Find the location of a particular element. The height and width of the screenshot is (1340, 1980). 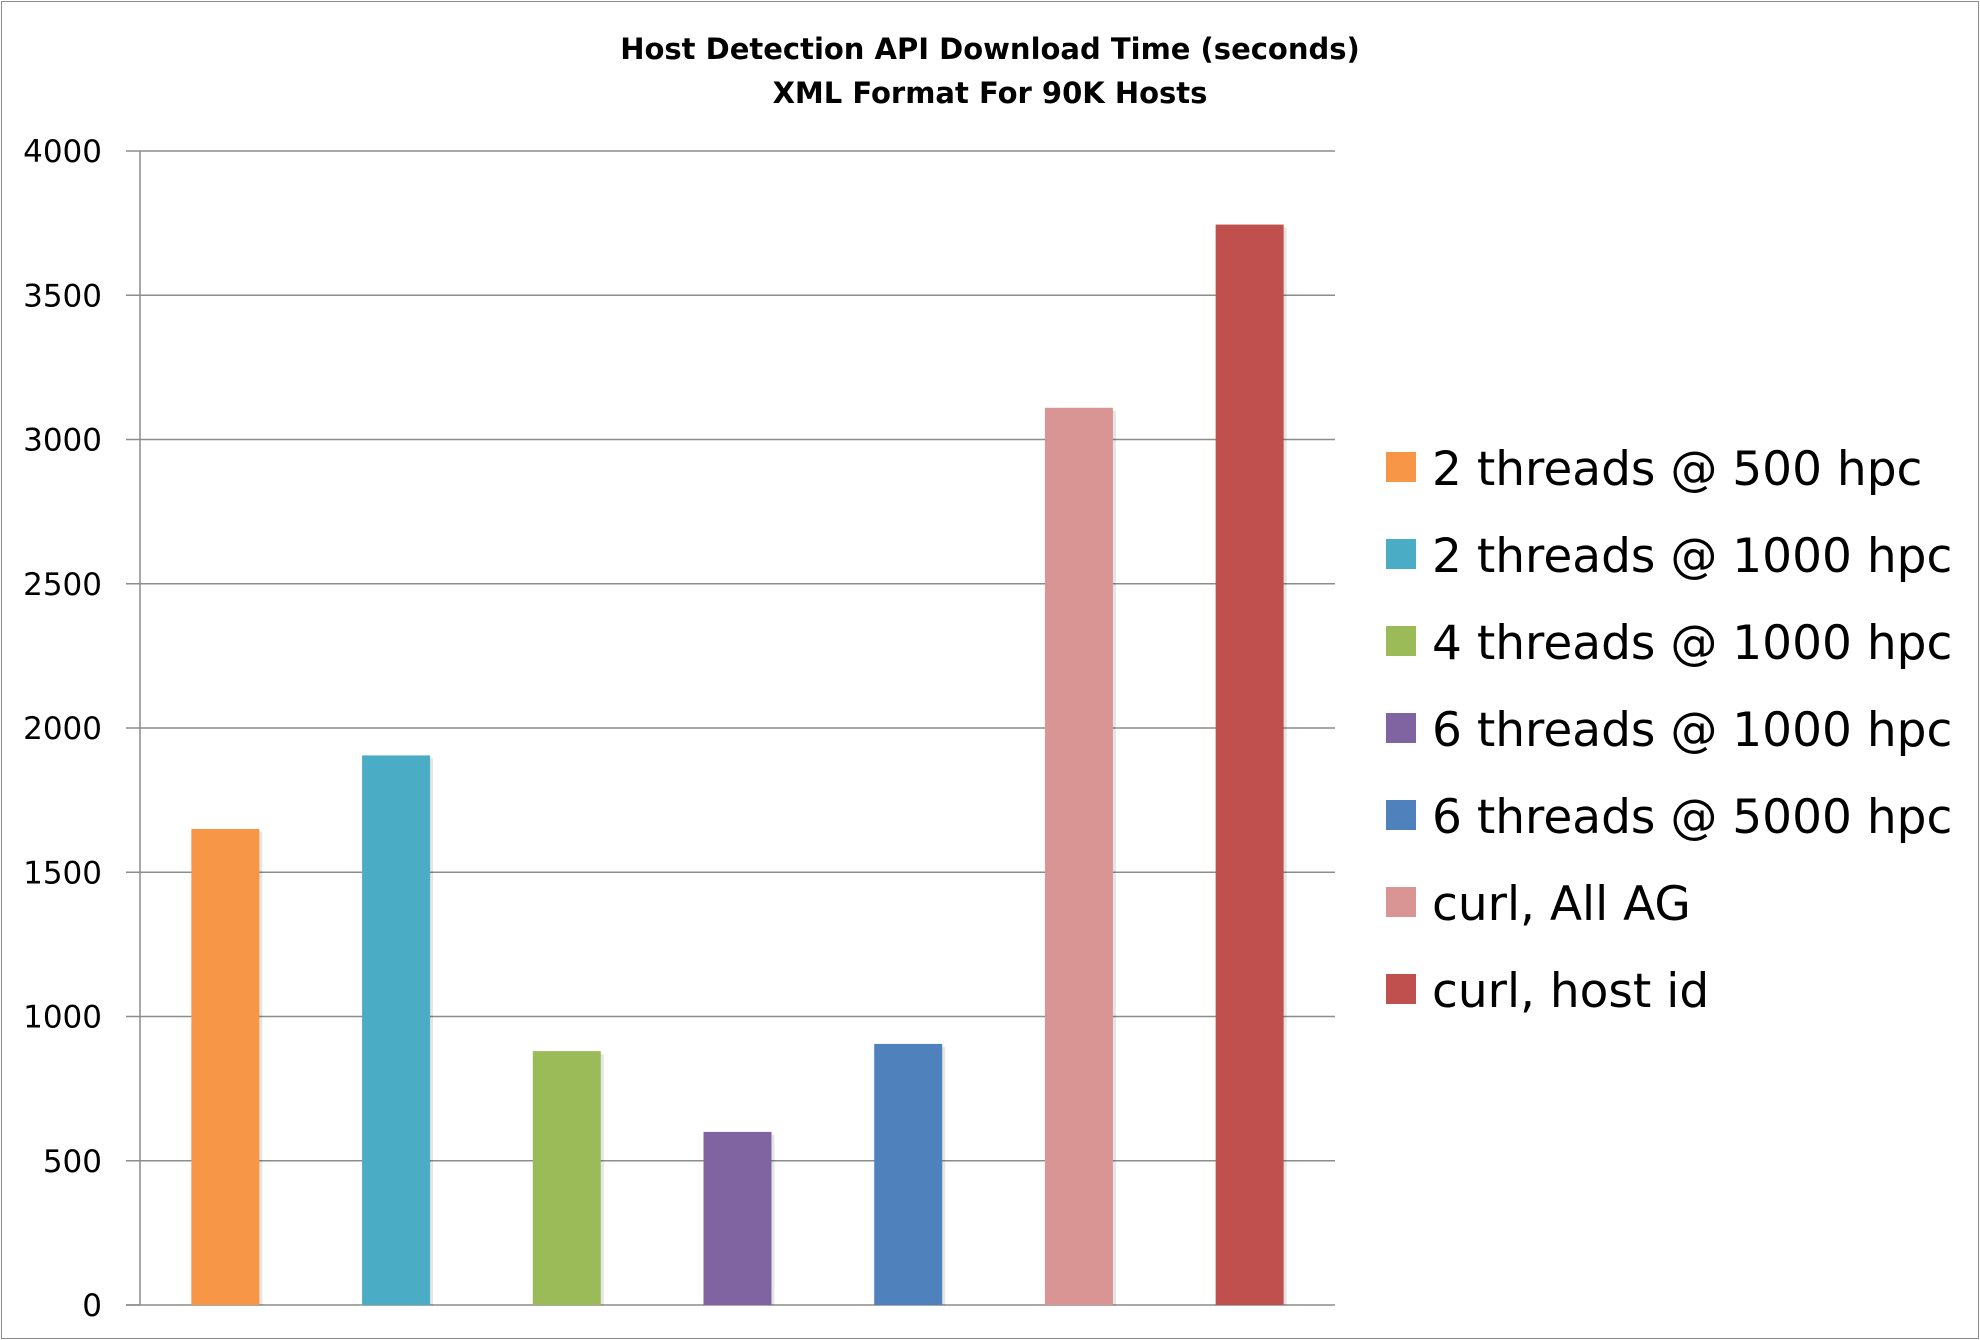

y-tick-label-3000: 3000 is located at coordinates (62, 441).